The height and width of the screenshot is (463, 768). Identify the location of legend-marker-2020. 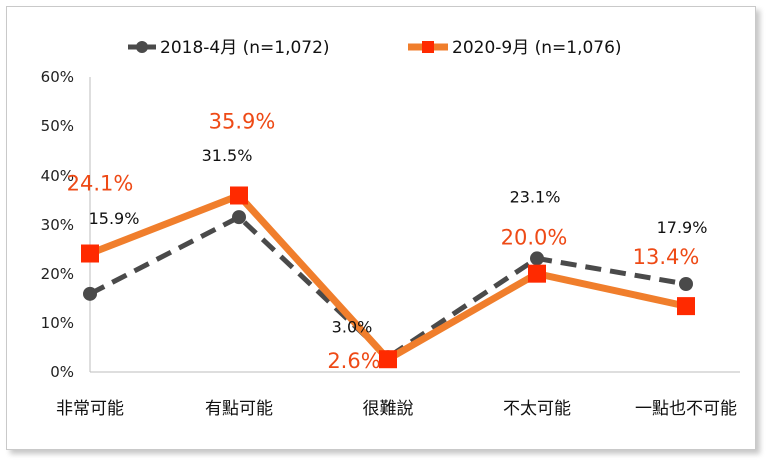
(428, 47).